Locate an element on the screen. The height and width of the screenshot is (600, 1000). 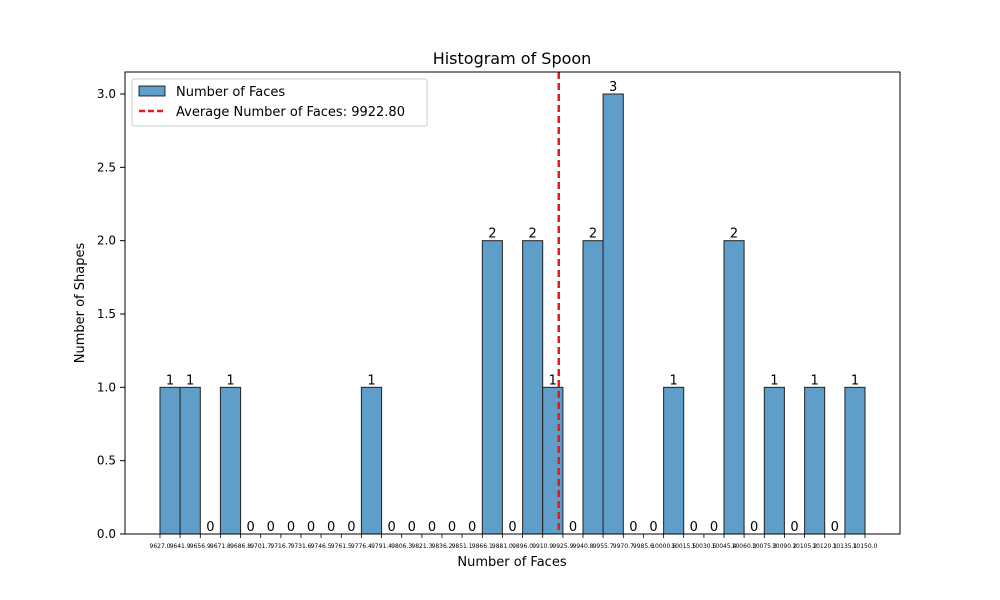
legend-bar-label: Number of Faces is located at coordinates (230, 92).